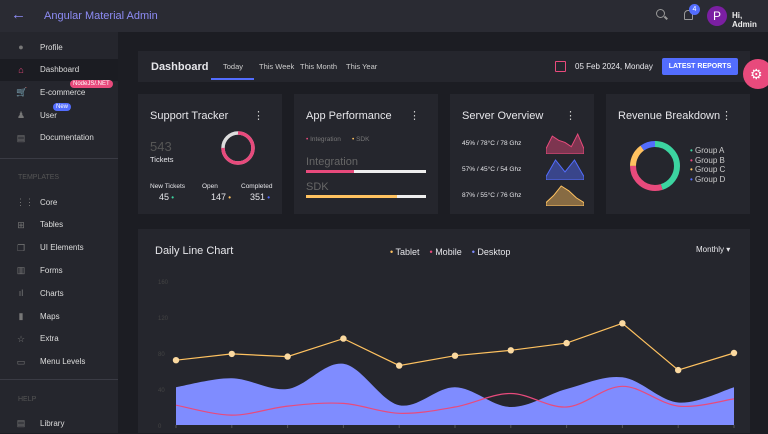  What do you see at coordinates (21, 423) in the screenshot?
I see `library-icon: ▤` at bounding box center [21, 423].